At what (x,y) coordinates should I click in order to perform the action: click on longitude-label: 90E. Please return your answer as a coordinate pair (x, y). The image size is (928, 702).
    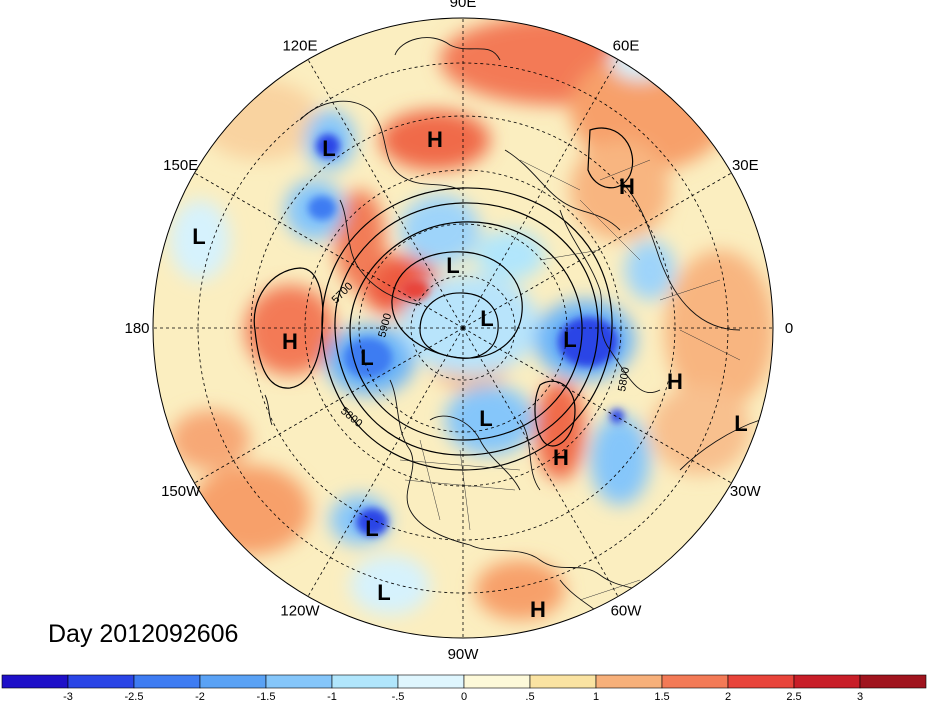
    Looking at the image, I should click on (463, 5).